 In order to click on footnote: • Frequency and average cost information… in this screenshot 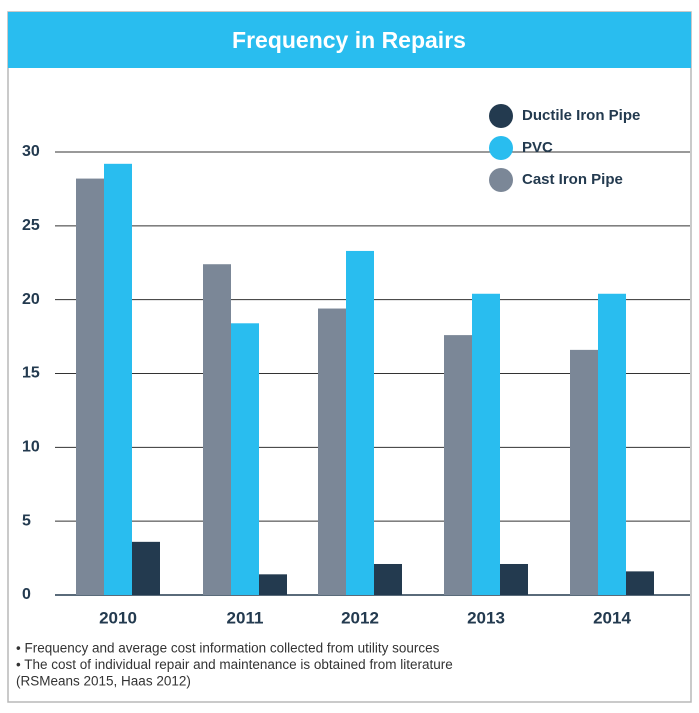, I will do `click(228, 648)`.